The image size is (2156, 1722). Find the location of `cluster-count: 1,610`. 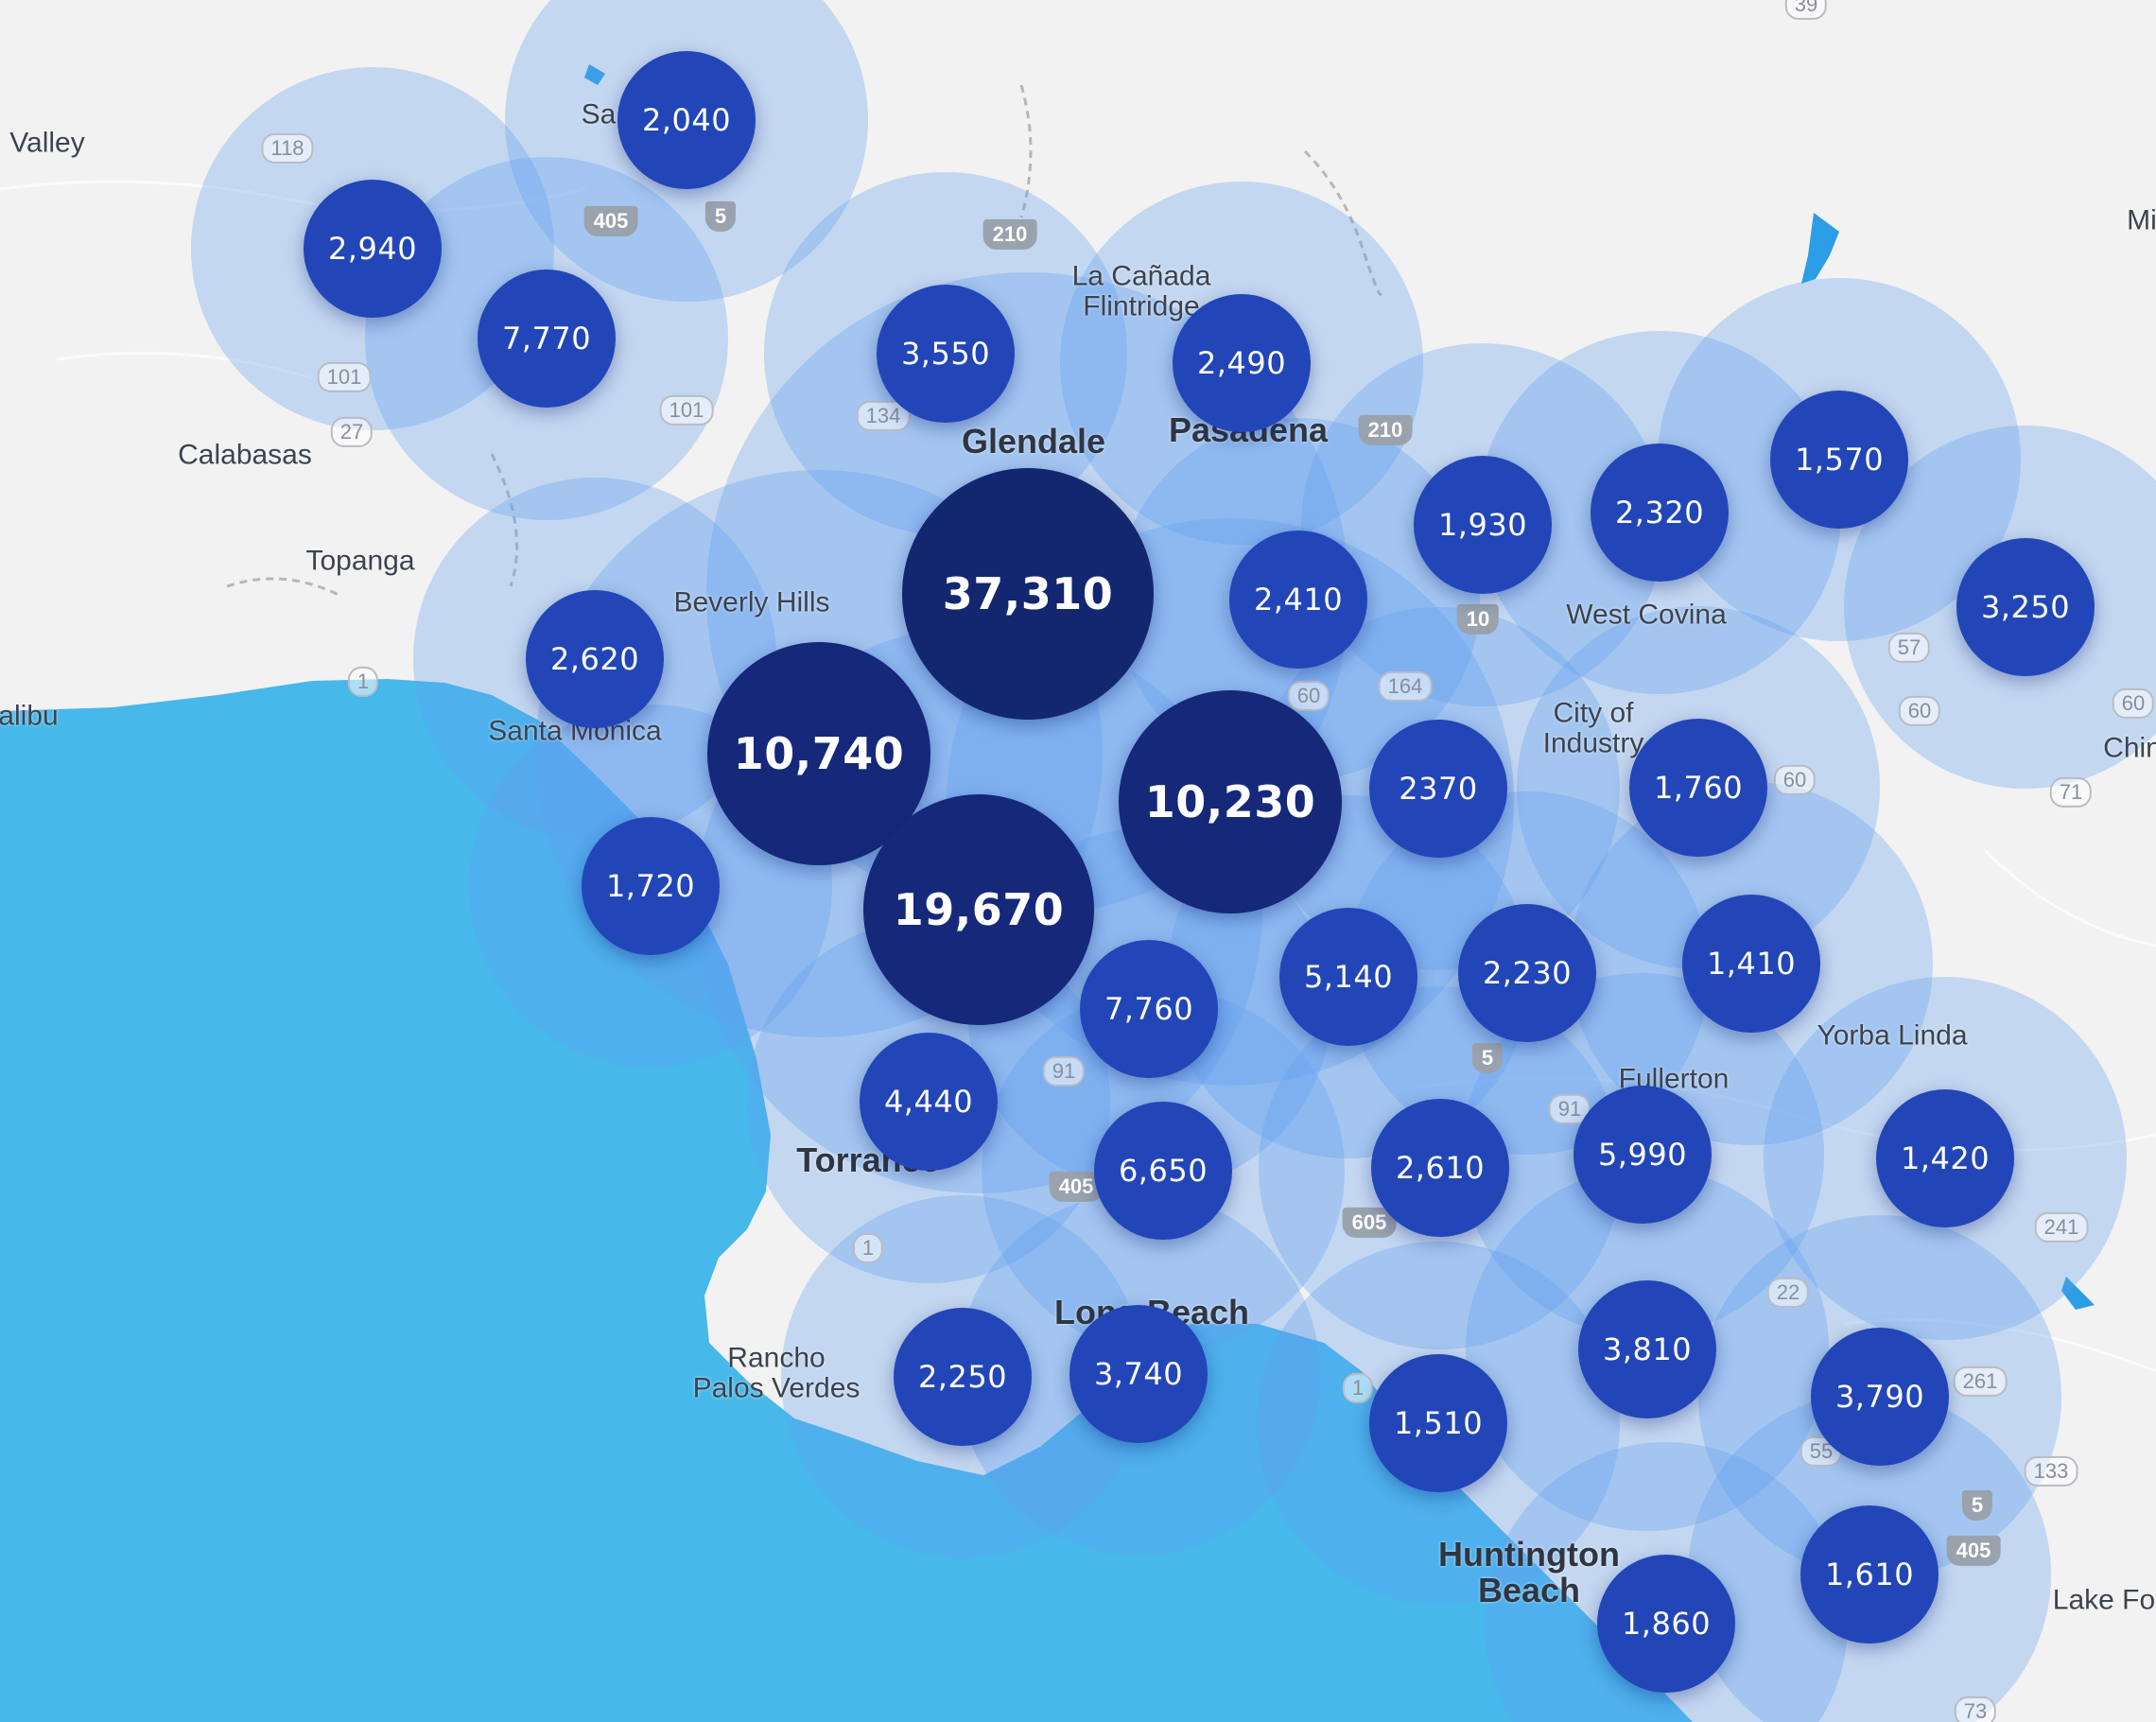

cluster-count: 1,610 is located at coordinates (1870, 1574).